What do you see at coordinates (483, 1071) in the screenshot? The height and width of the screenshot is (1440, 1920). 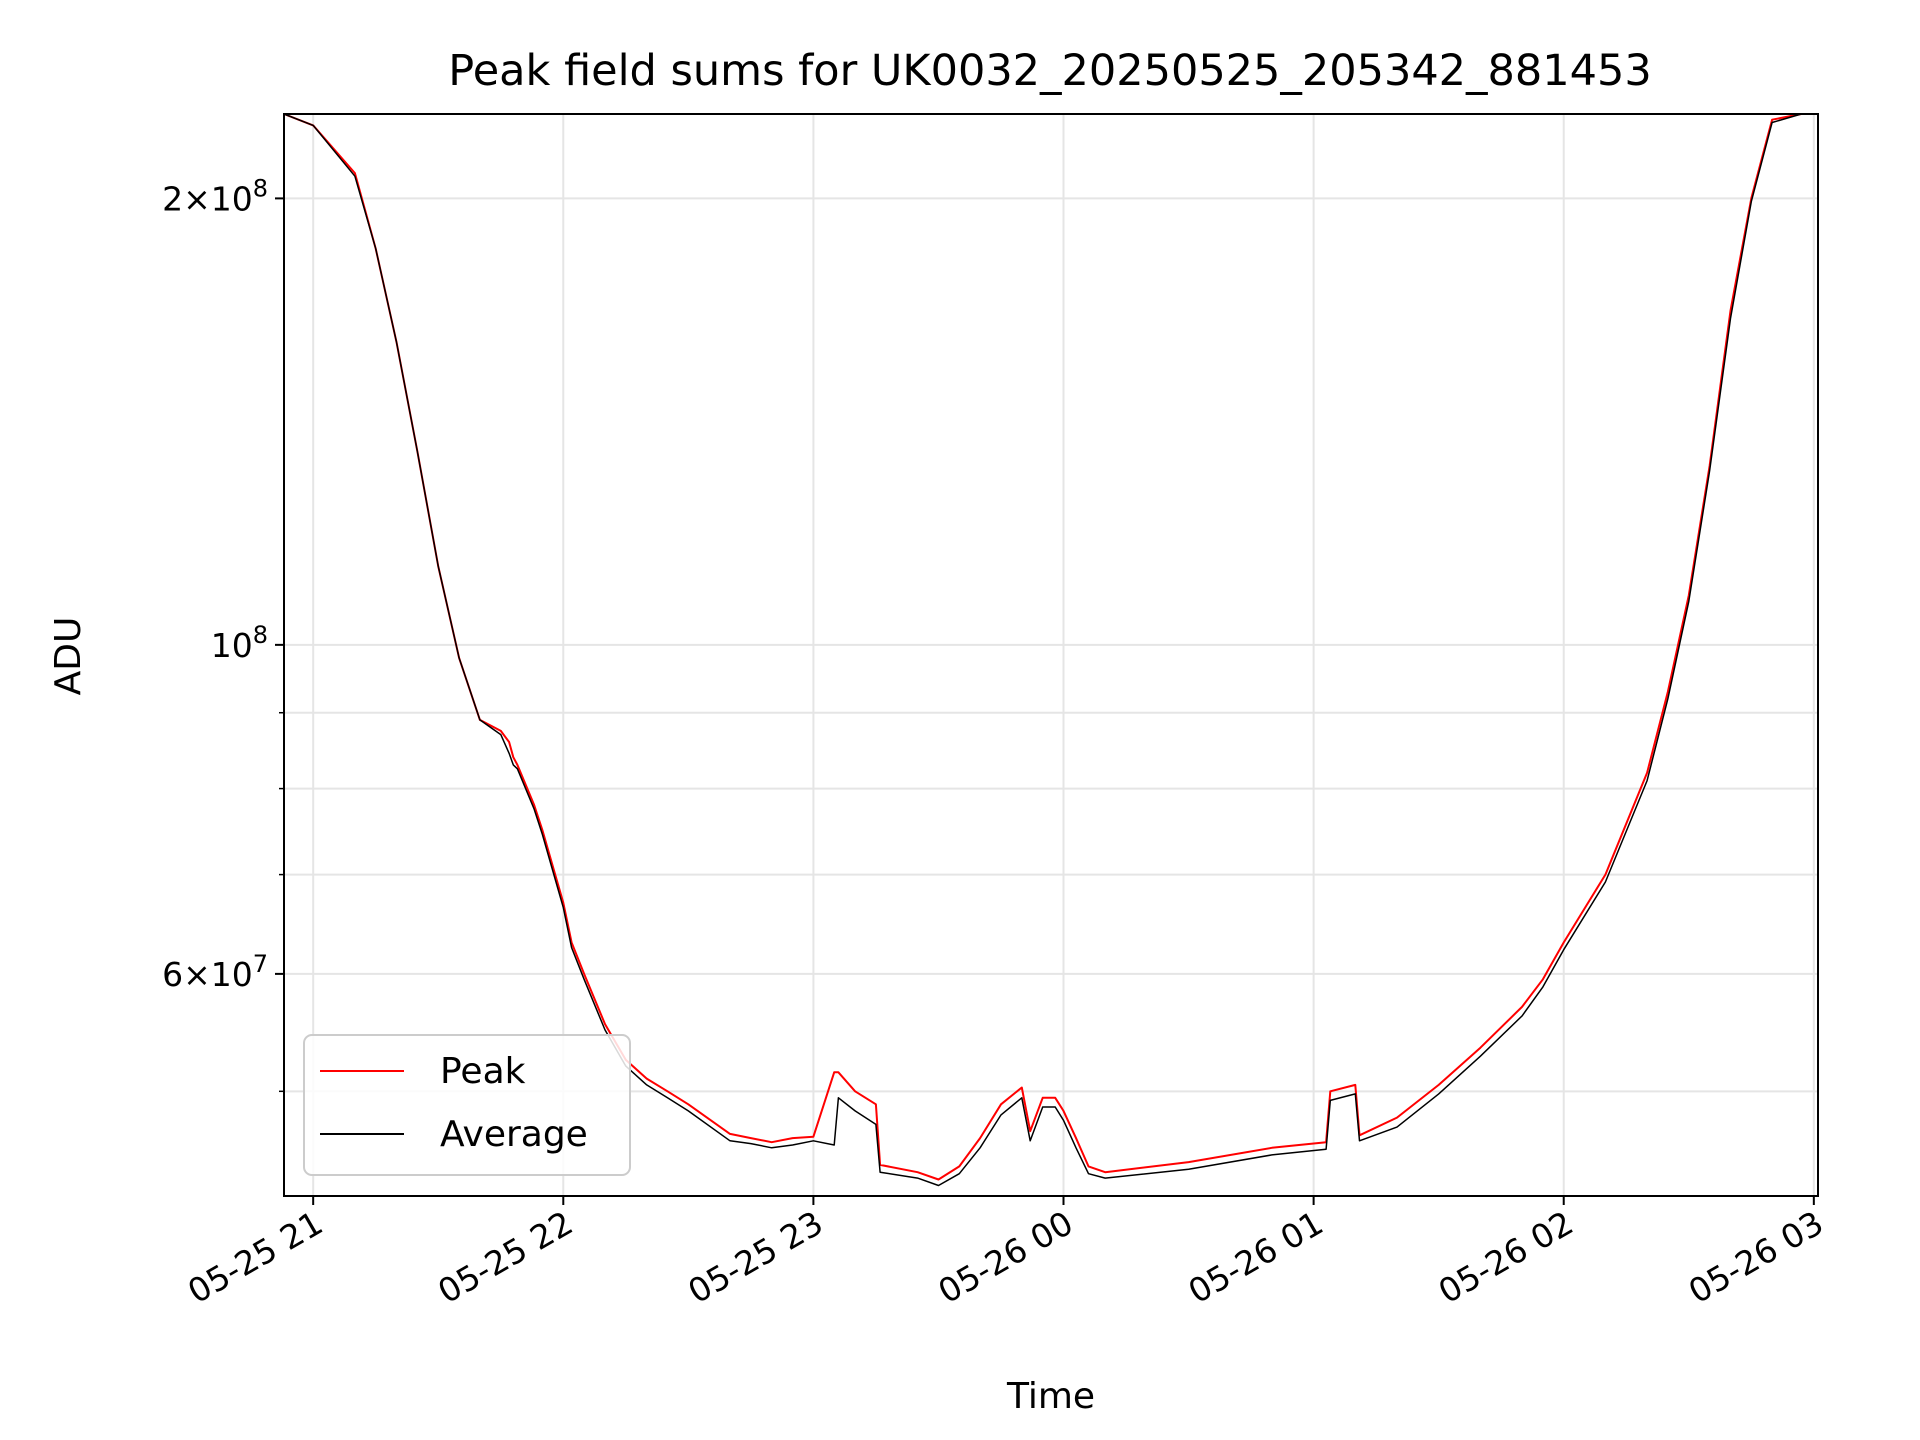 I see `legend-label-peak: Peak` at bounding box center [483, 1071].